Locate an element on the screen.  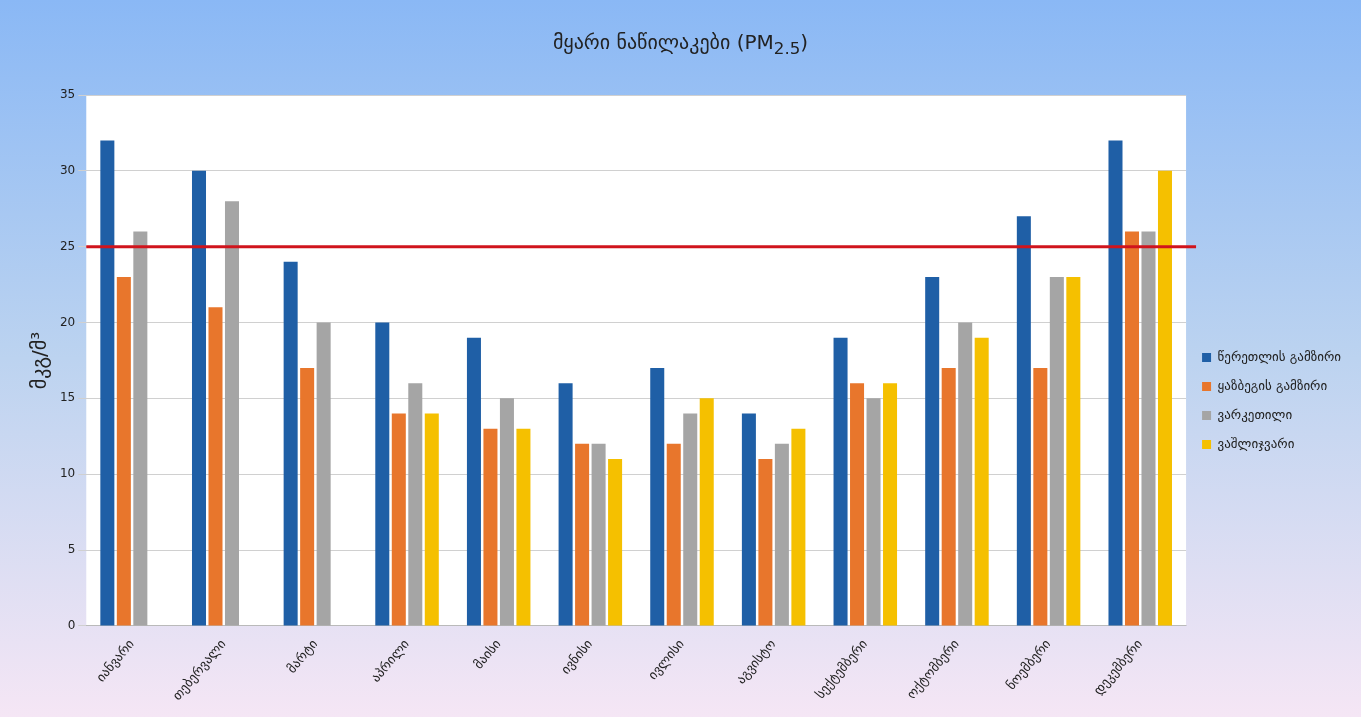
y-tick-label: 15 is located at coordinates (67, 397).